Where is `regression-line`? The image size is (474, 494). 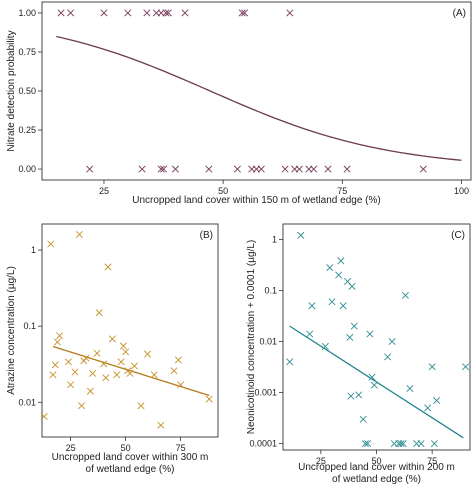
regression-line is located at coordinates (376, 382).